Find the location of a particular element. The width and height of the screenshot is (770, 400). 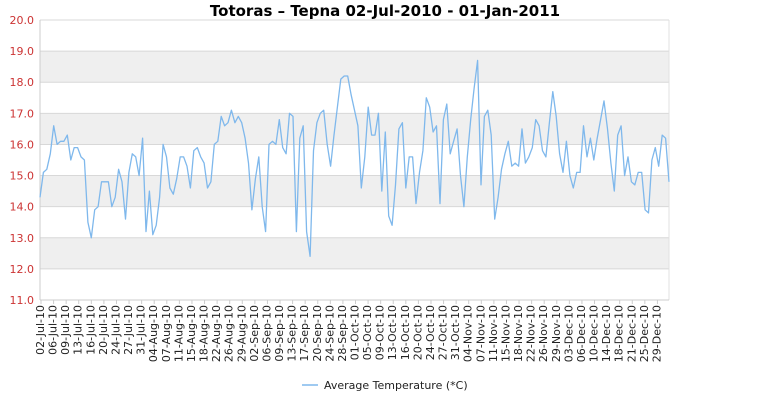

x-tick-label: 24-Sep-10 is located at coordinates (329, 333).